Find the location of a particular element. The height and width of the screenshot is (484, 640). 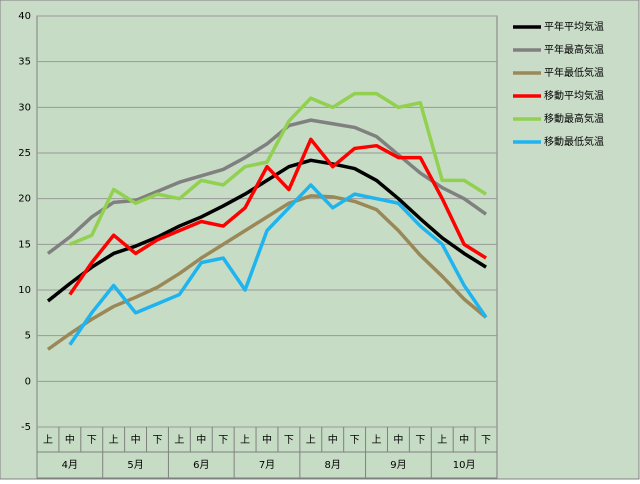

y-tick-label: 0 is located at coordinates (28, 381).